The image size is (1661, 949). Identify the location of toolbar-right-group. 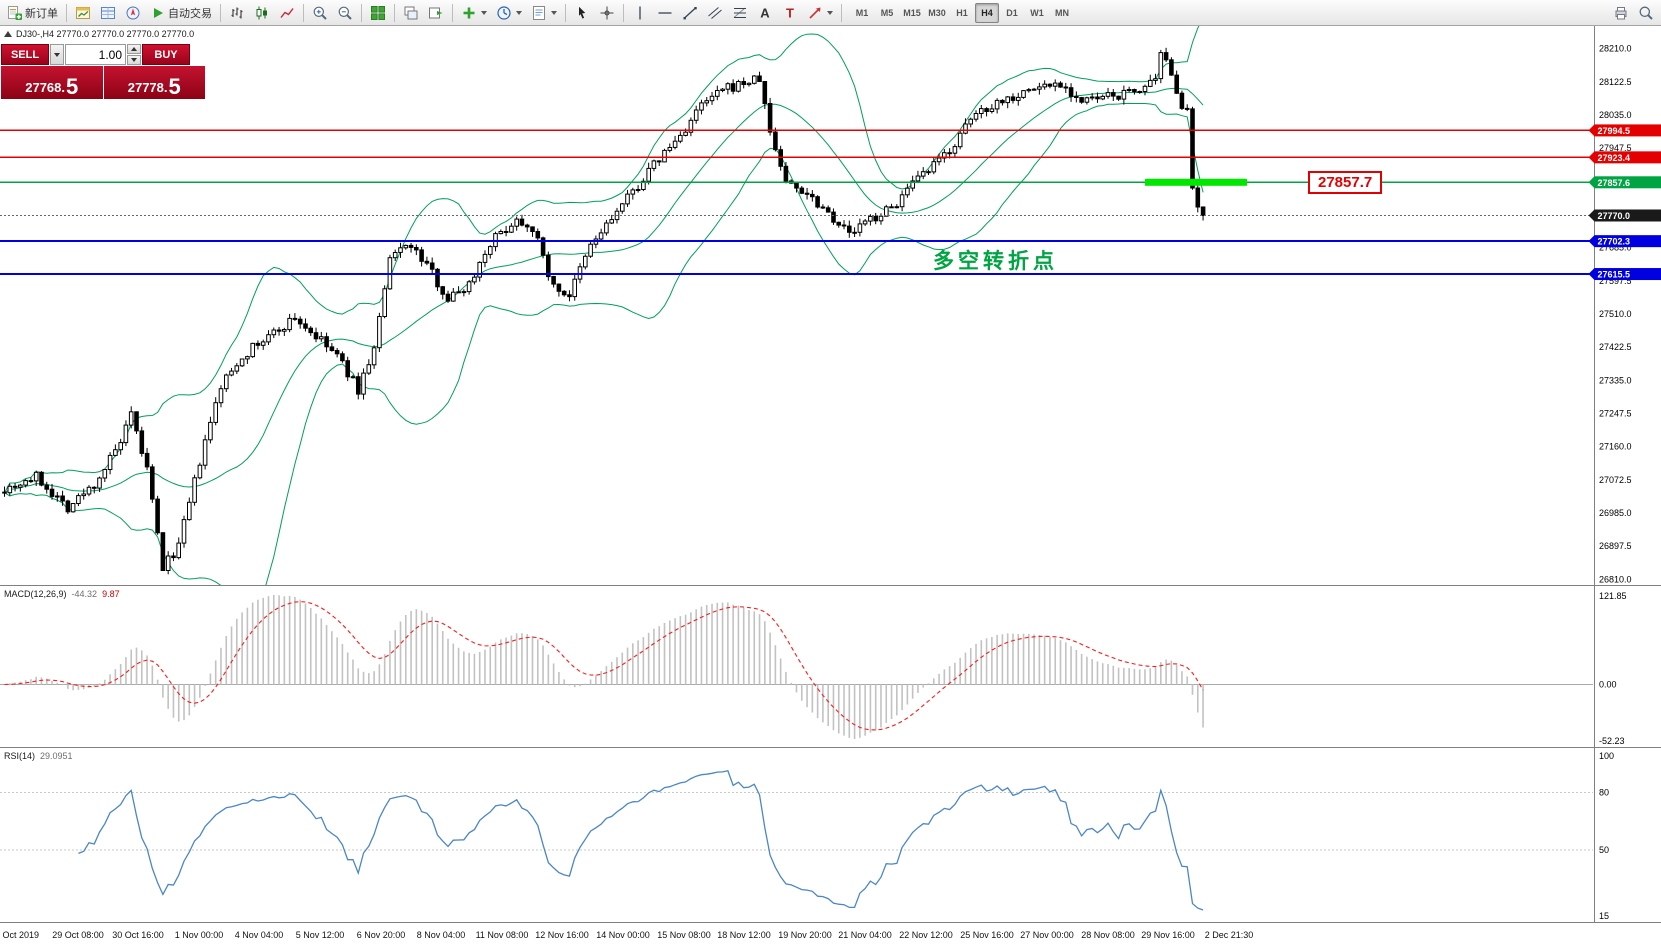
(1633, 13).